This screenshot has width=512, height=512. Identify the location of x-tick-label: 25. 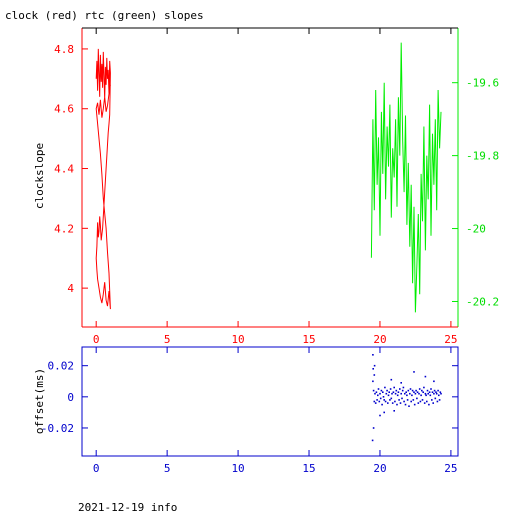
(450, 339).